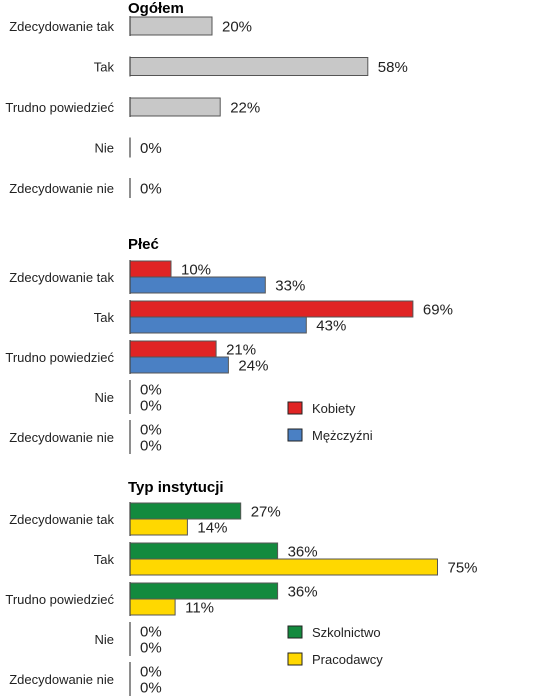  What do you see at coordinates (253, 366) in the screenshot?
I see `data-label: 24%` at bounding box center [253, 366].